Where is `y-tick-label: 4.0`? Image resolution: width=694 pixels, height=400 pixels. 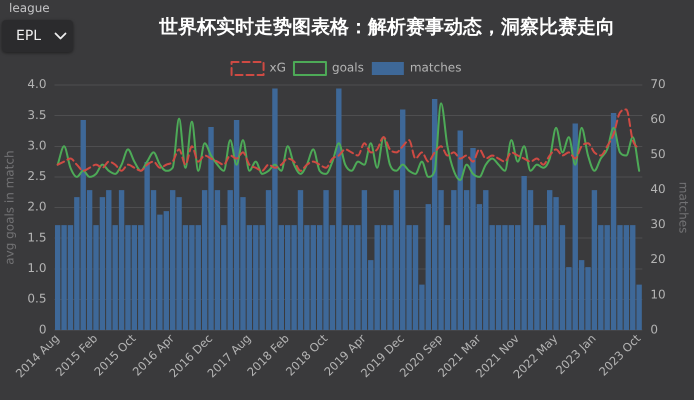 y-tick-label: 4.0 is located at coordinates (36, 84).